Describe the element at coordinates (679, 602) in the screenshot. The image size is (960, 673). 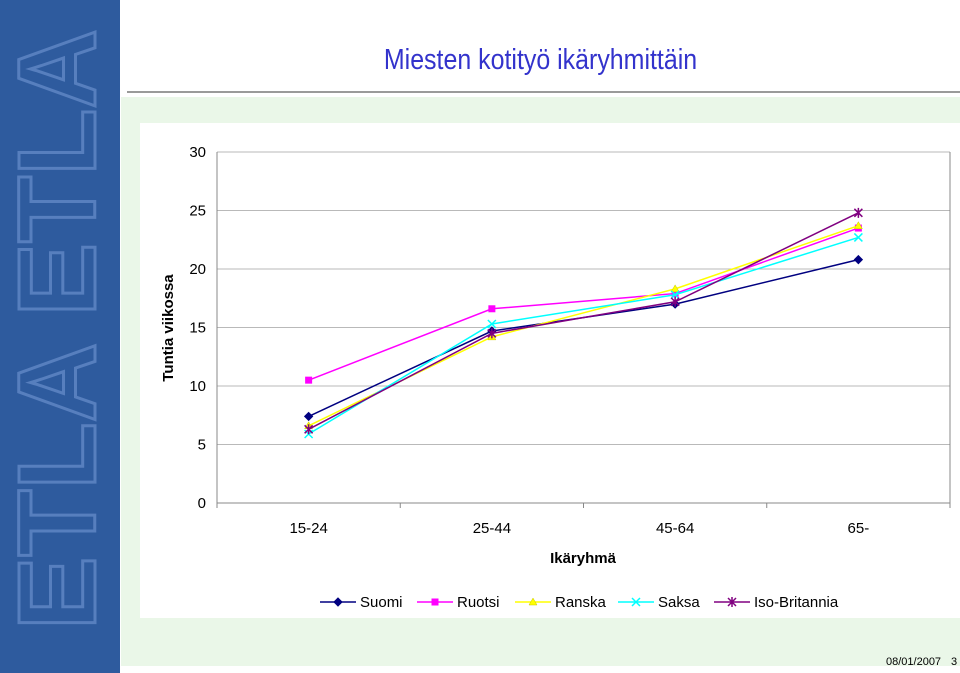
I see `legend-label: Saksa` at that location.